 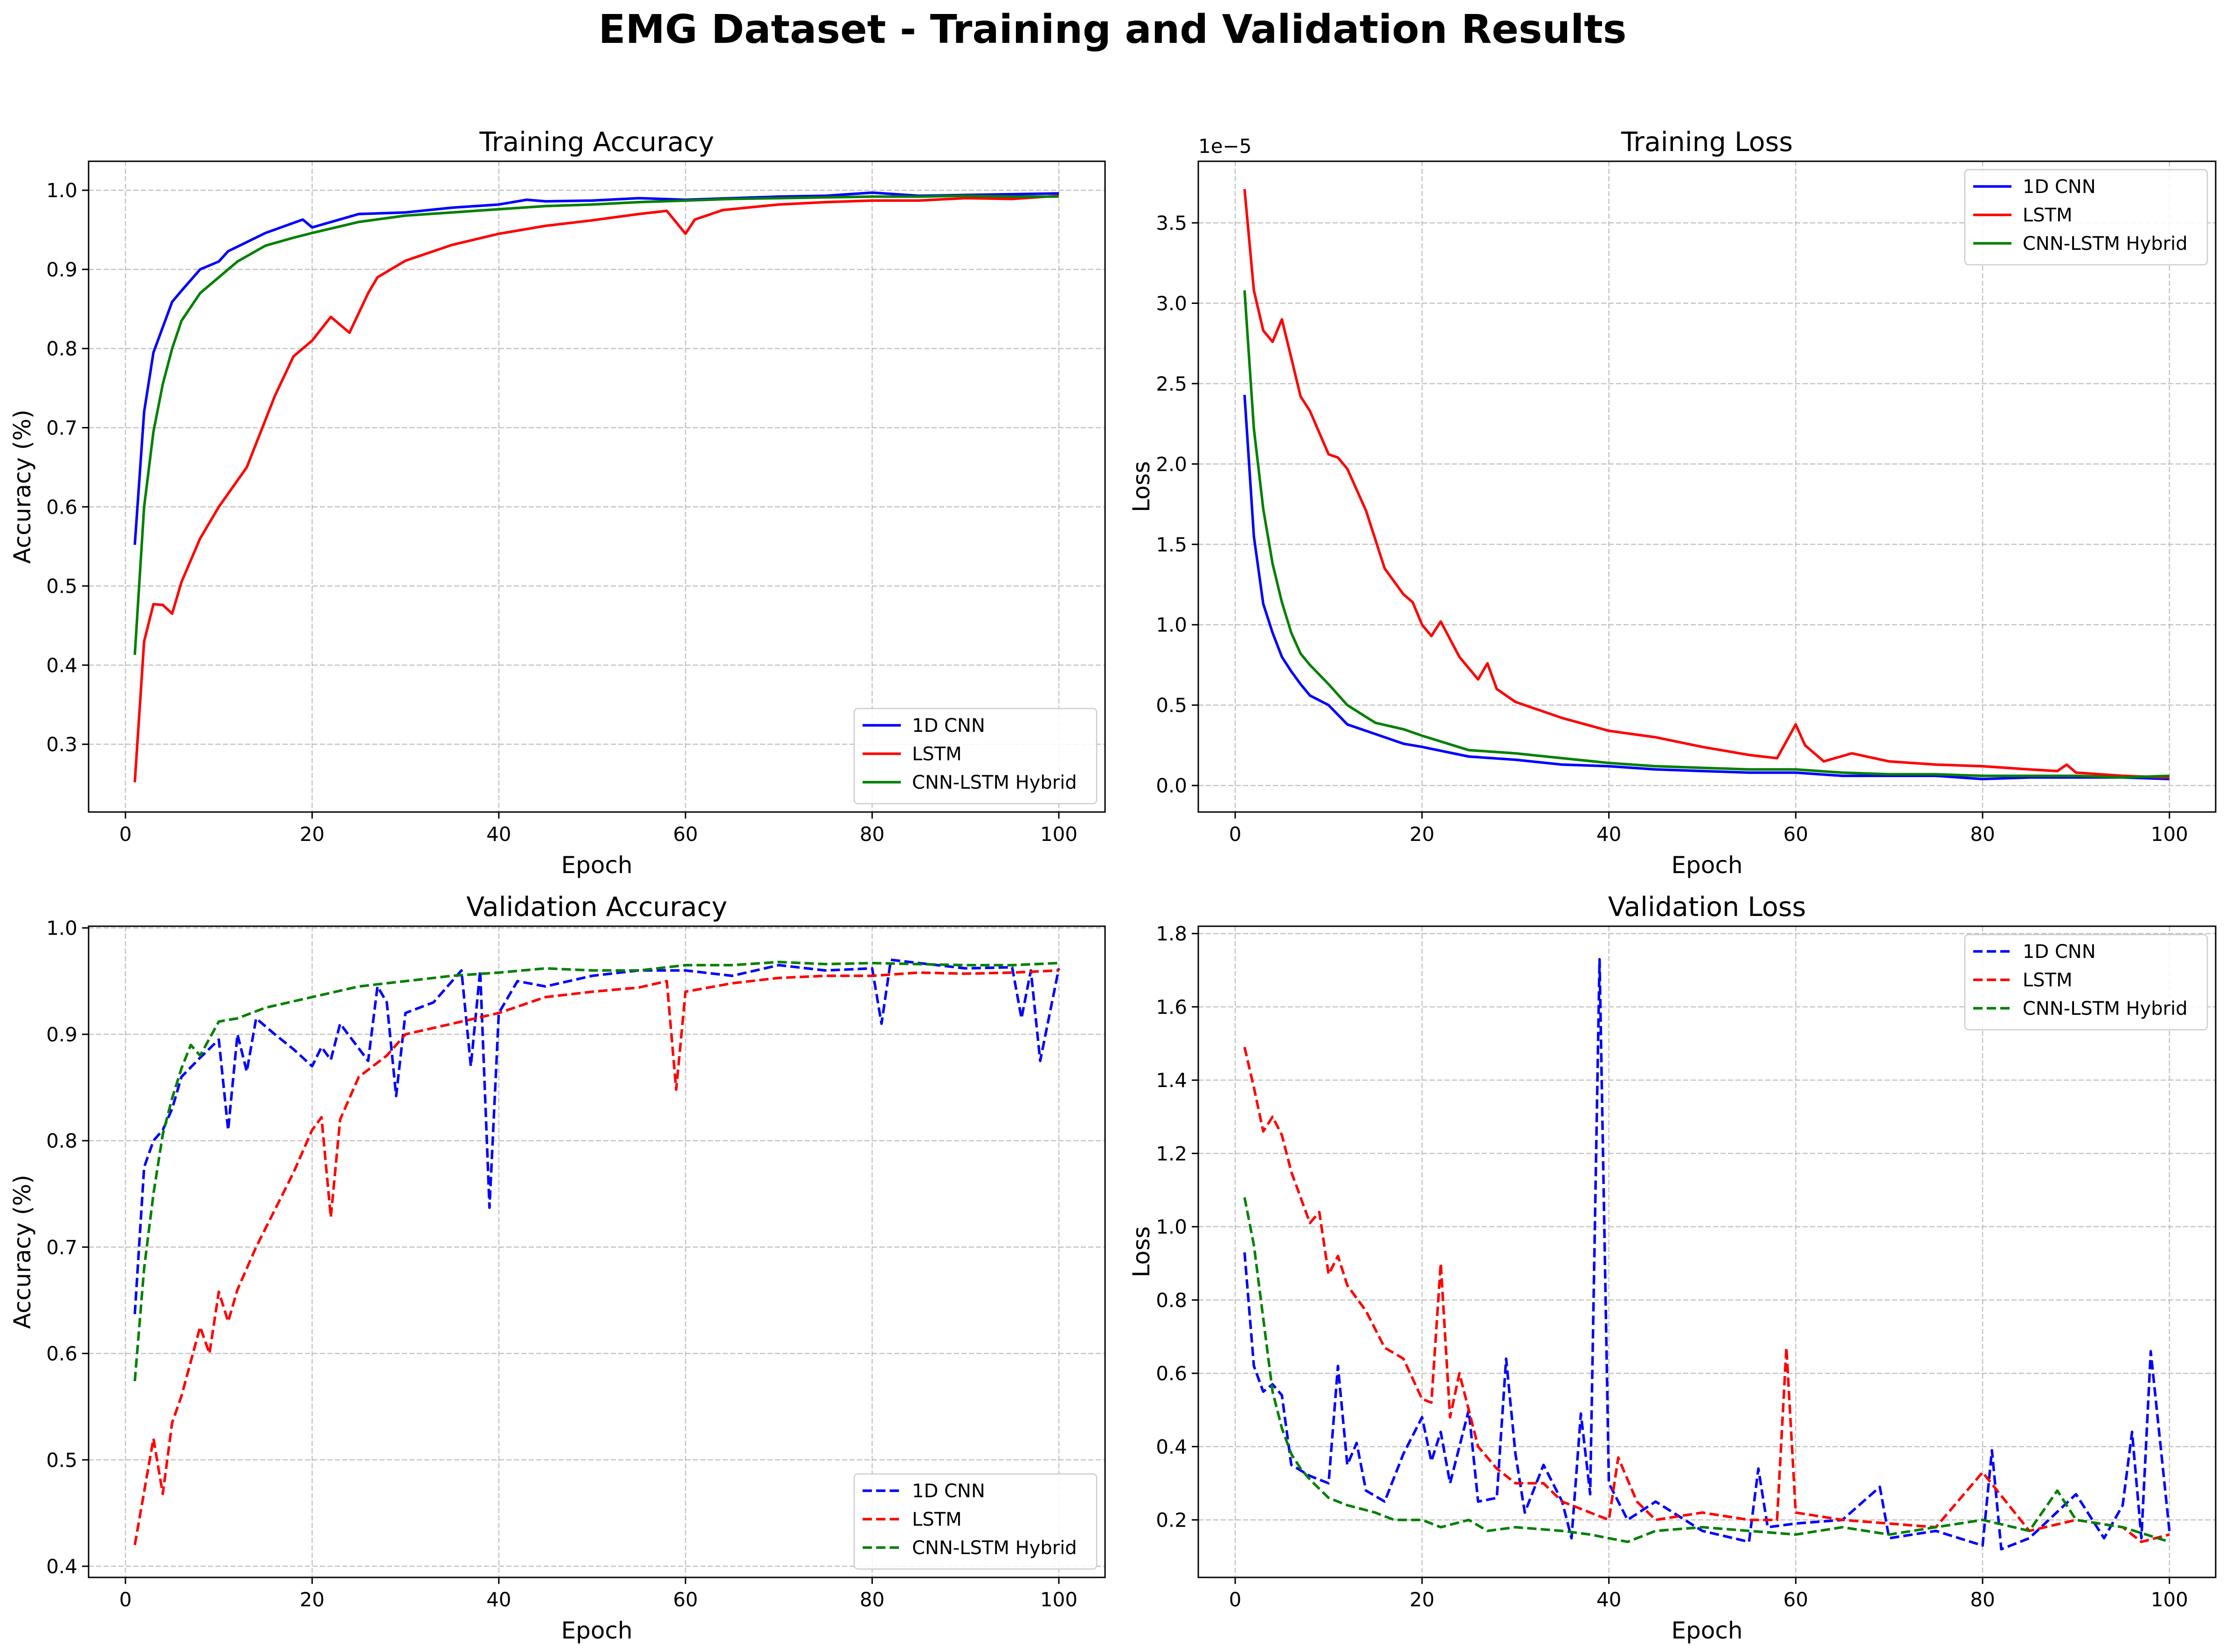 What do you see at coordinates (1707, 907) in the screenshot?
I see `chart-title: Validation Loss` at bounding box center [1707, 907].